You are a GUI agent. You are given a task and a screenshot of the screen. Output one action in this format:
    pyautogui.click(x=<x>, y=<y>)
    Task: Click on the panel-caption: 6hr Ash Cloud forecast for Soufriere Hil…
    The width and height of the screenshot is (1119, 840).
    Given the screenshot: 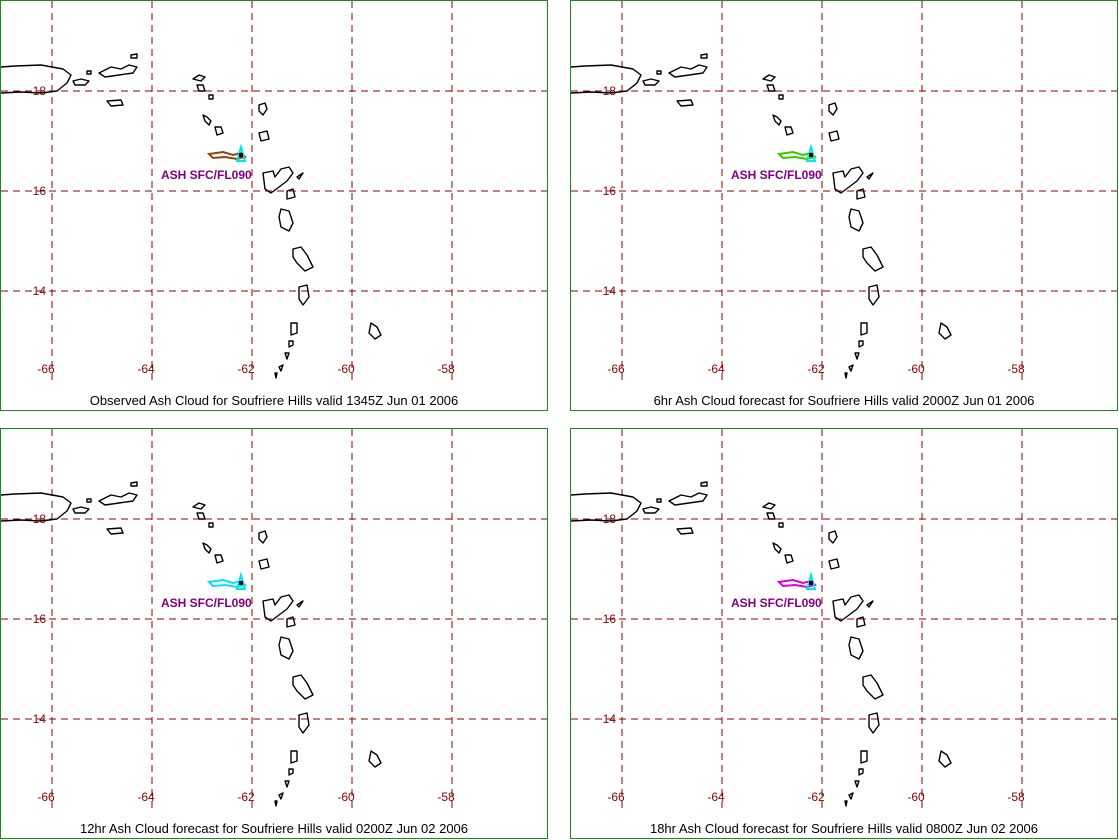 What is the action you would take?
    pyautogui.click(x=844, y=400)
    